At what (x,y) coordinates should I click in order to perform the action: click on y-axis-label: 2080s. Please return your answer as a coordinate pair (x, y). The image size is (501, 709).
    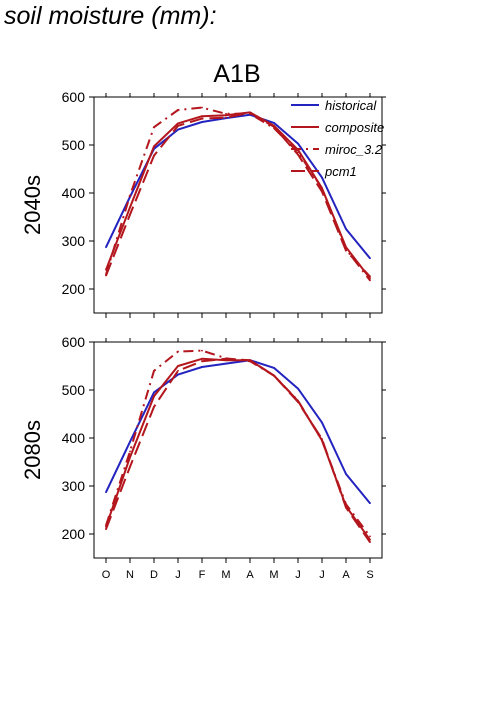
    Looking at the image, I should click on (32, 450).